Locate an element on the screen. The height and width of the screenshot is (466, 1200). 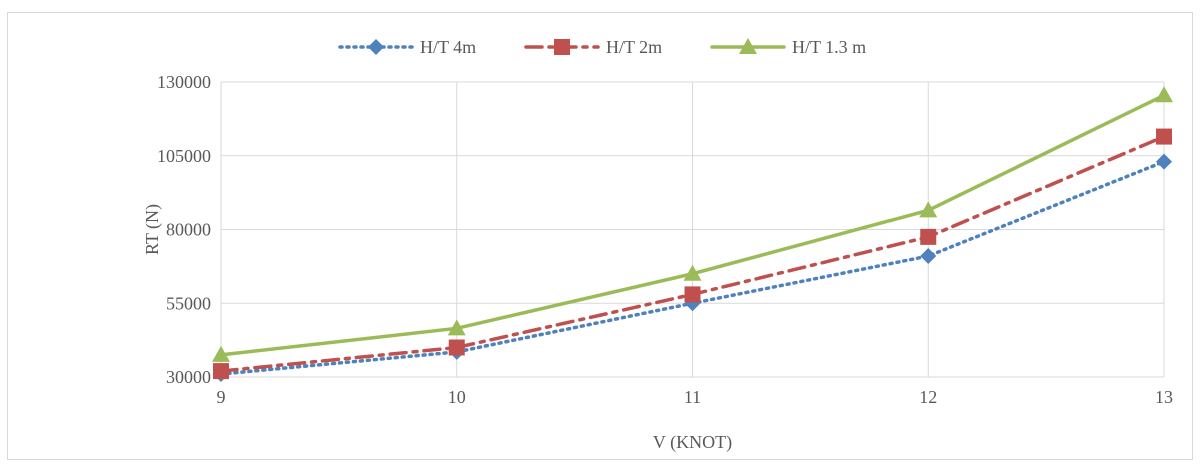
x-tick-label: 12 is located at coordinates (928, 397).